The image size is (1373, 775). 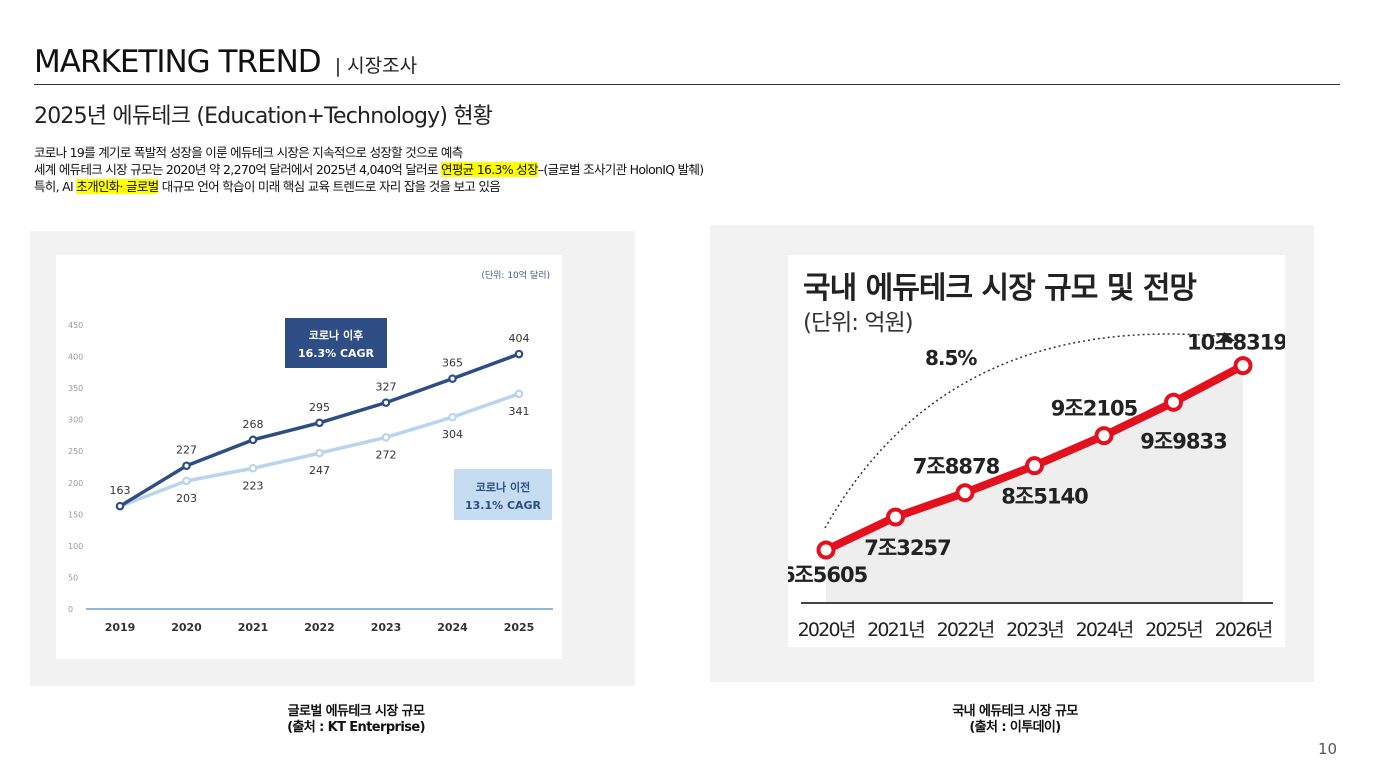 I want to click on before-covid-box, so click(x=503, y=494).